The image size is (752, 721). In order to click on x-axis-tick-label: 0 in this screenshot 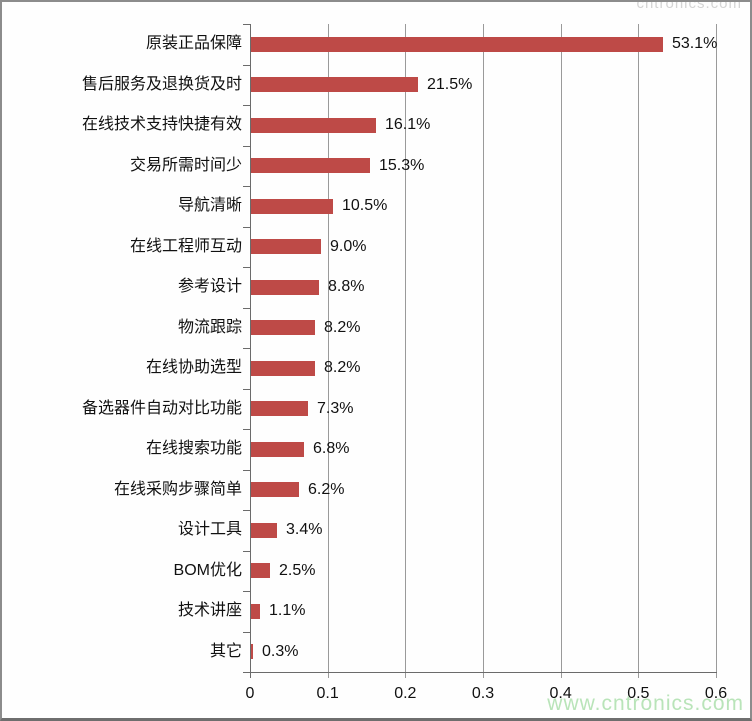, I will do `click(250, 693)`.